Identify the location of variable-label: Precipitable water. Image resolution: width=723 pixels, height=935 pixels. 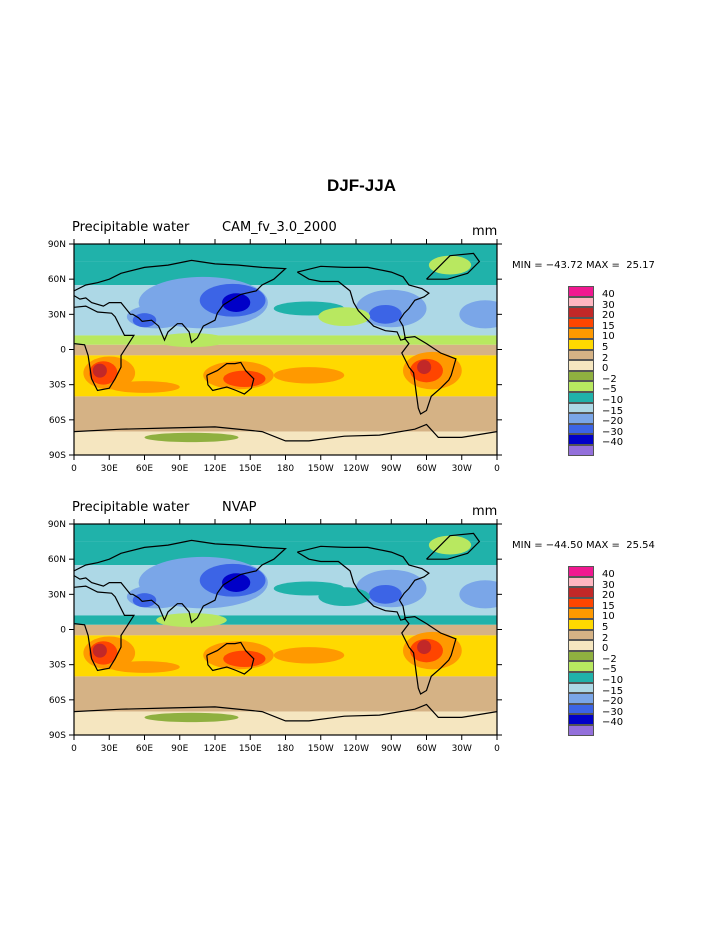
(131, 227).